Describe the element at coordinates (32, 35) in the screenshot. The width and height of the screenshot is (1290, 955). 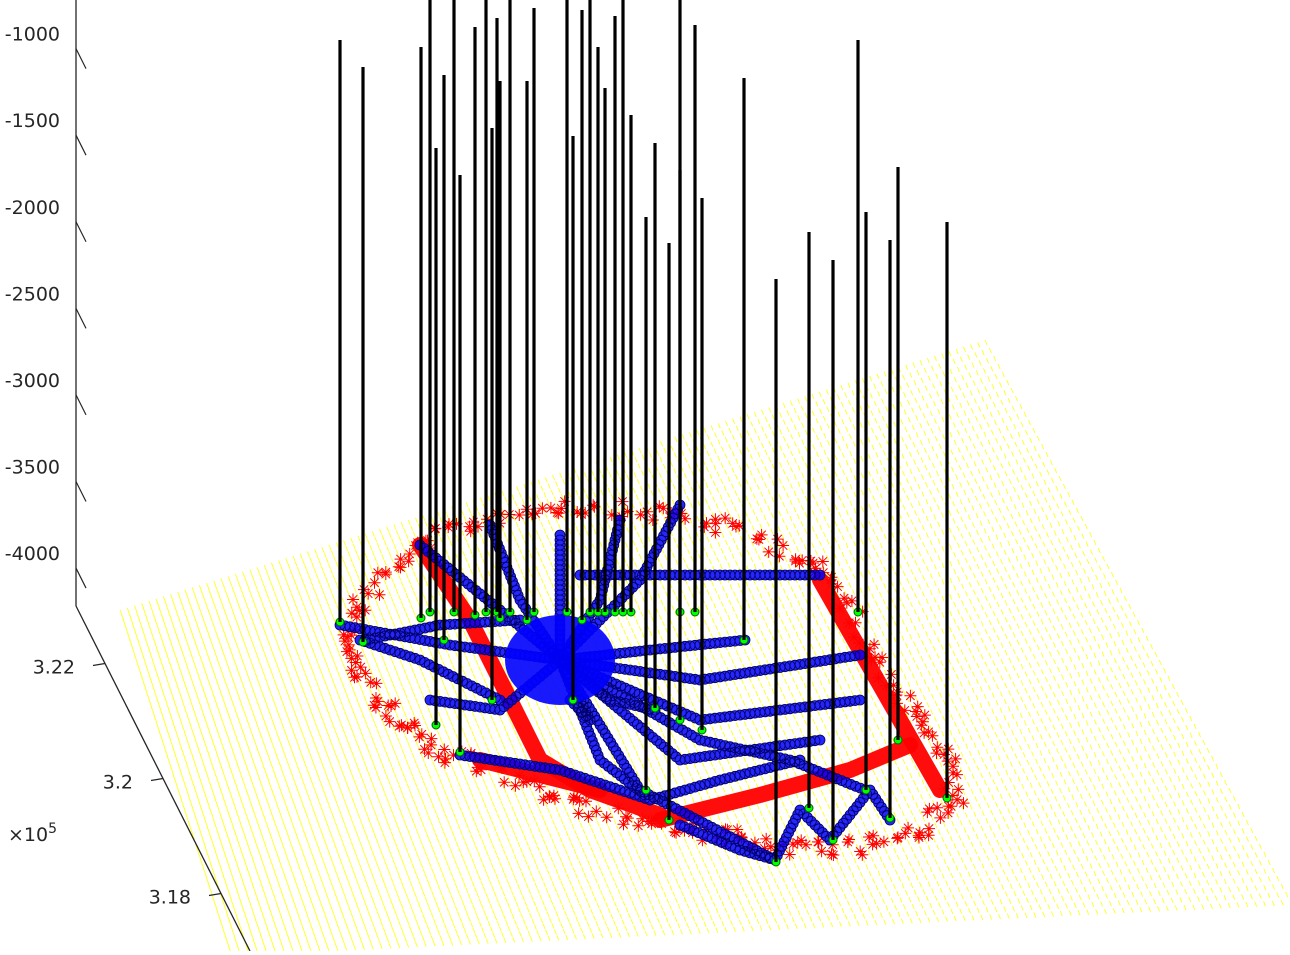
I see `z-tick-label: -1000` at that location.